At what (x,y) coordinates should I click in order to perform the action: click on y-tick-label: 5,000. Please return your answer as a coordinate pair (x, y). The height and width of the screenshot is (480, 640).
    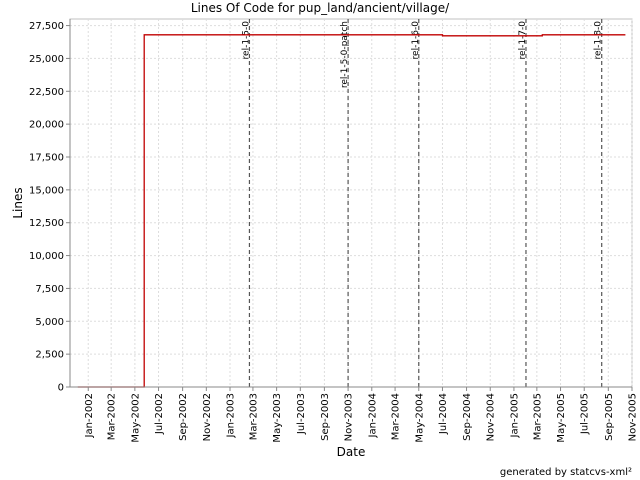
    Looking at the image, I should click on (49, 322).